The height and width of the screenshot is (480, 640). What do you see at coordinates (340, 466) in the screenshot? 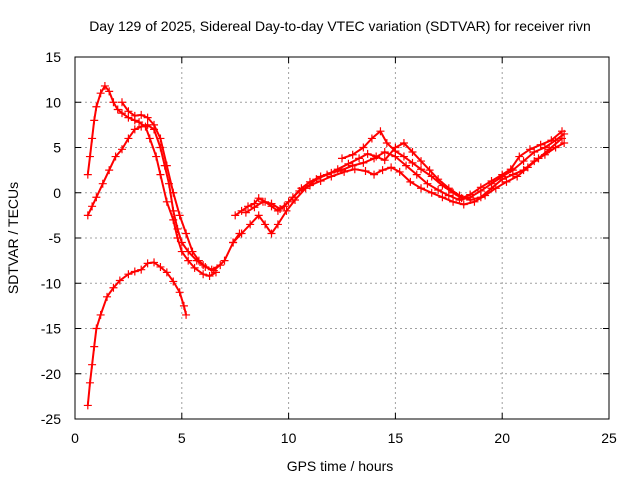
I see `x-axis-label: GPS time / hours` at bounding box center [340, 466].